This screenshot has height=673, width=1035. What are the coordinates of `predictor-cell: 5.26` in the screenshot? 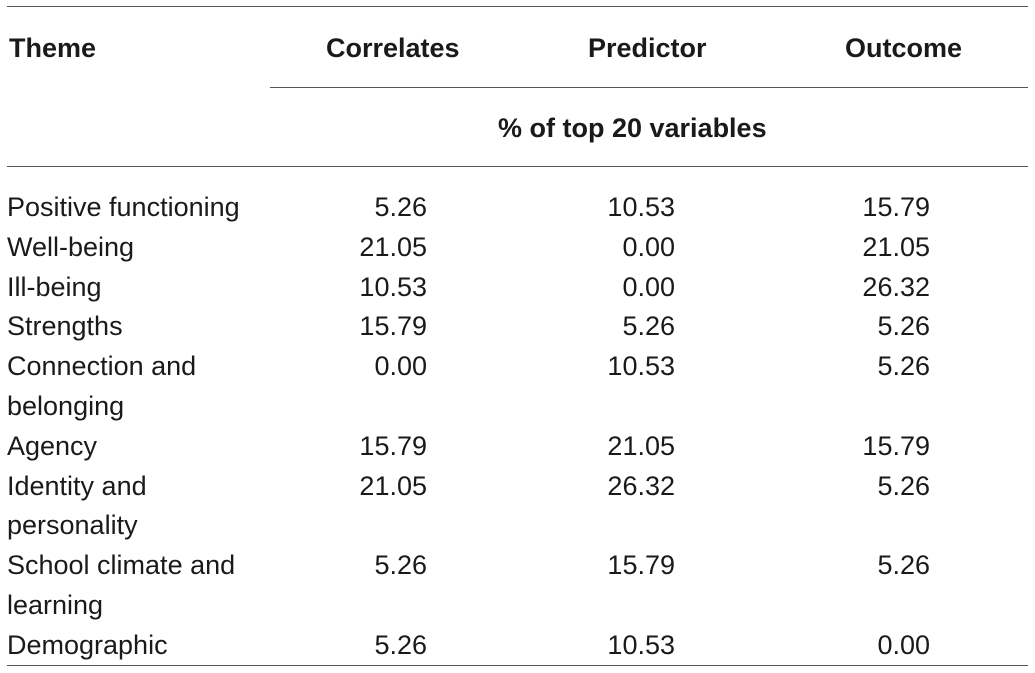 It's located at (648, 326).